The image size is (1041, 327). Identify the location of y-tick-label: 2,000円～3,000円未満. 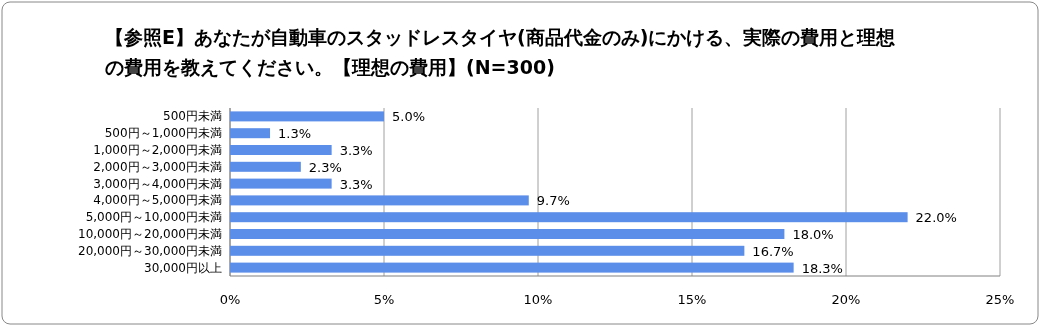
(157, 166).